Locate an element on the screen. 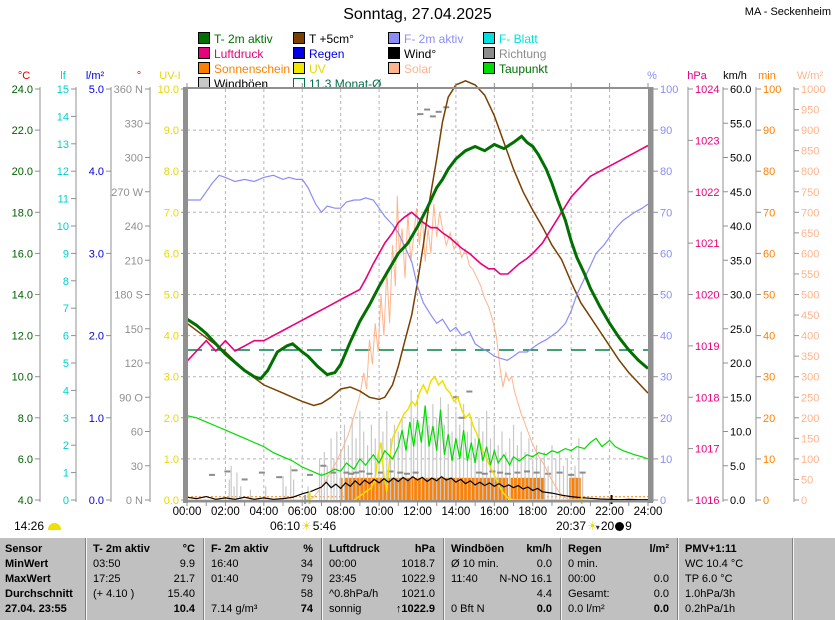  axis-label: 04:00 is located at coordinates (263, 512).